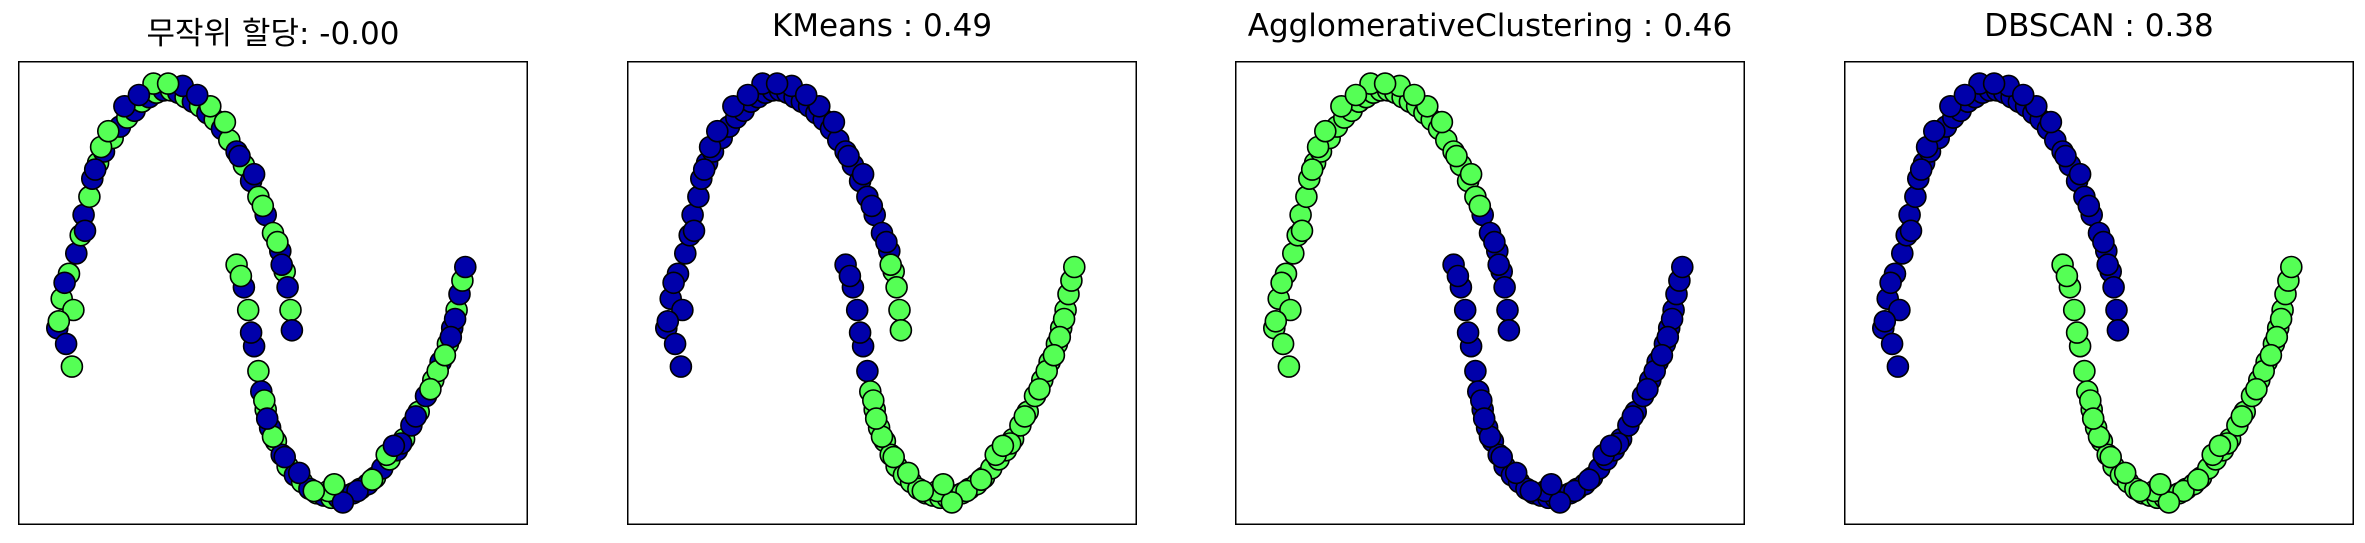 Image resolution: width=2365 pixels, height=543 pixels. Describe the element at coordinates (1490, 26) in the screenshot. I see `chart-title: AgglomerativeClustering : 0.46` at that location.